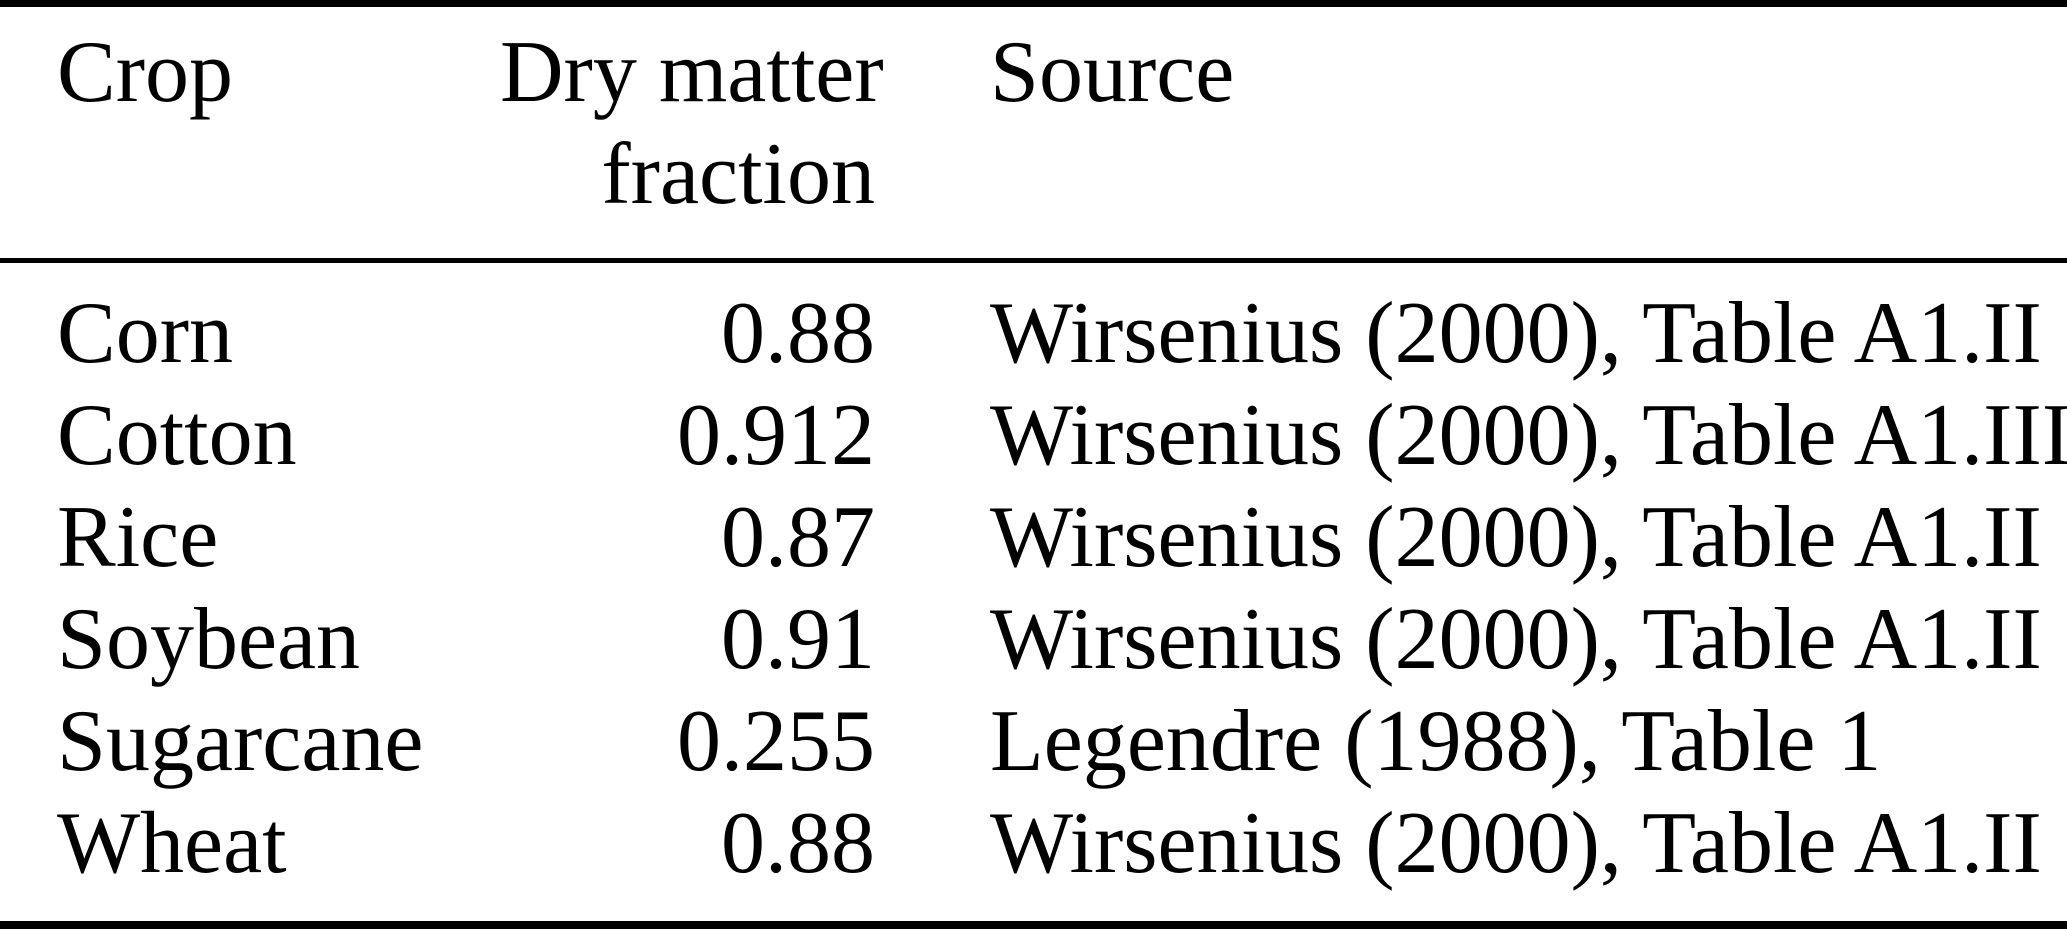 The height and width of the screenshot is (929, 2067). What do you see at coordinates (738, 174) in the screenshot?
I see `header-dry-matter-line2: fraction` at bounding box center [738, 174].